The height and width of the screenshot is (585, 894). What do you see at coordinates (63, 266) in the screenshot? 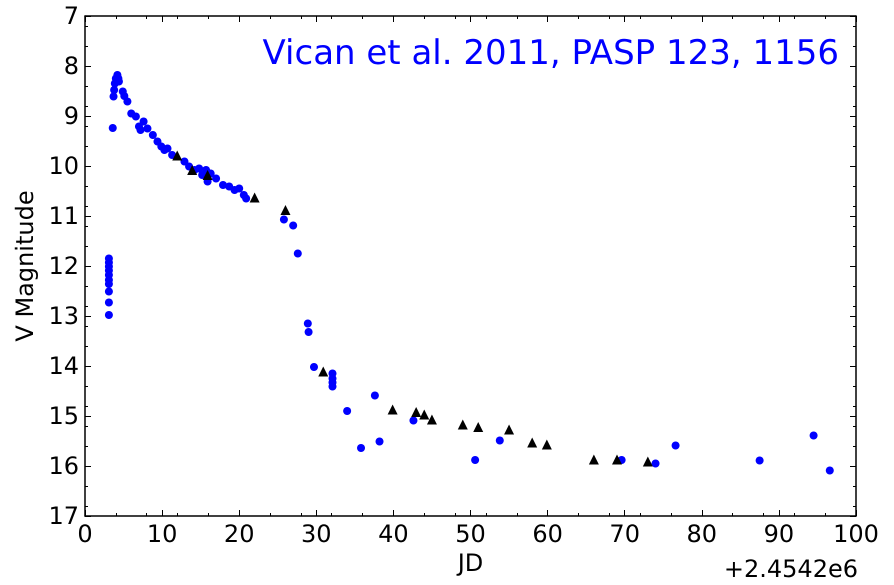
I see `y-tick-label: 12` at bounding box center [63, 266].